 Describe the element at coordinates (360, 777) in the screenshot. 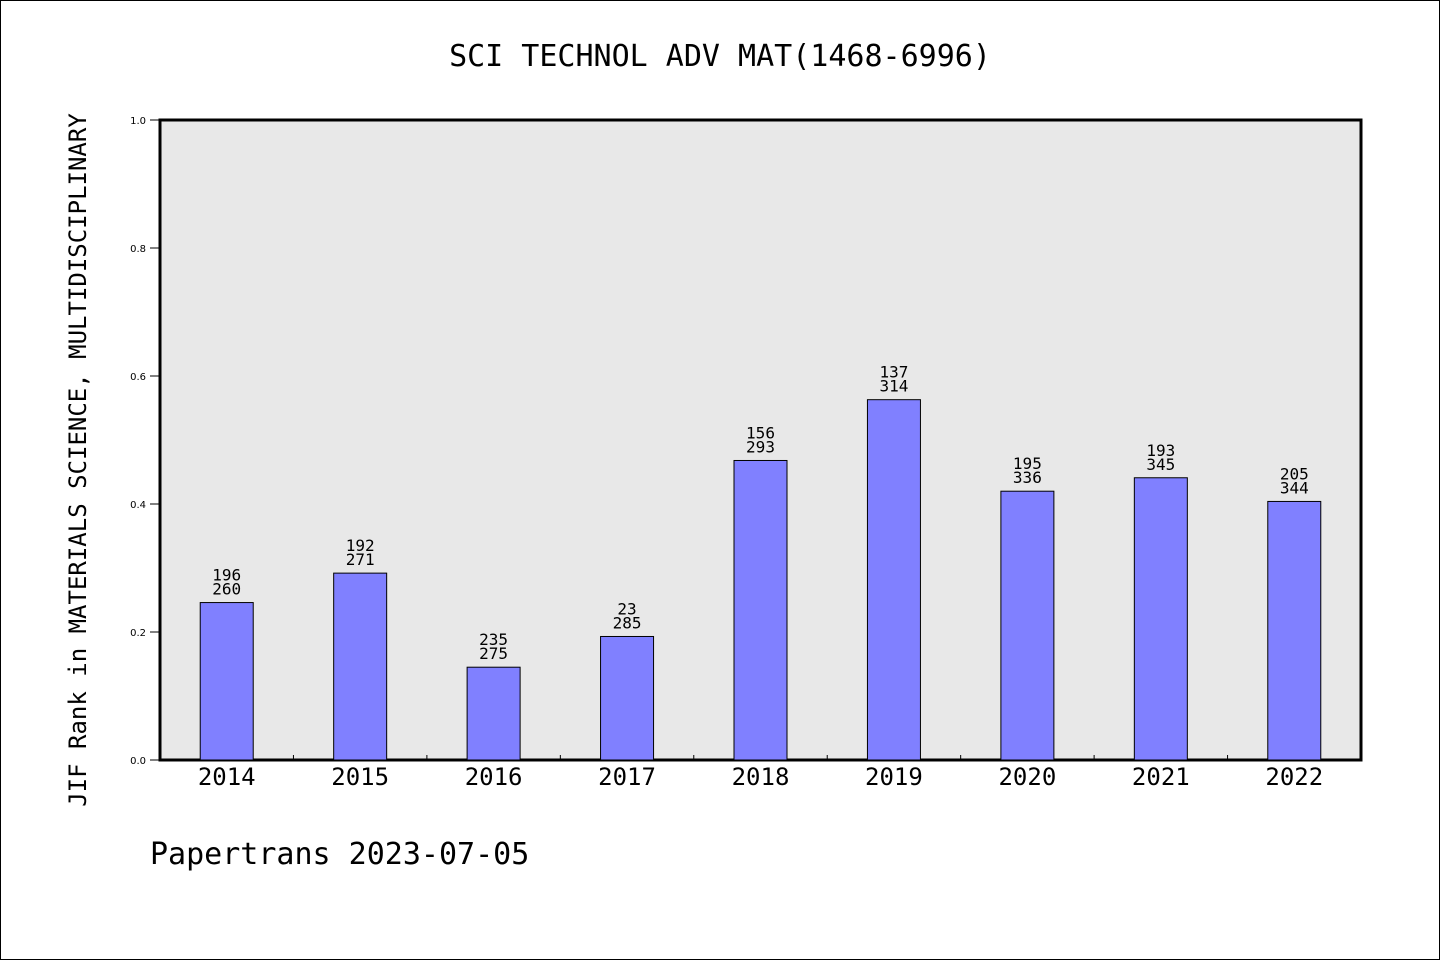

I see `x-tick-label: 2015` at that location.